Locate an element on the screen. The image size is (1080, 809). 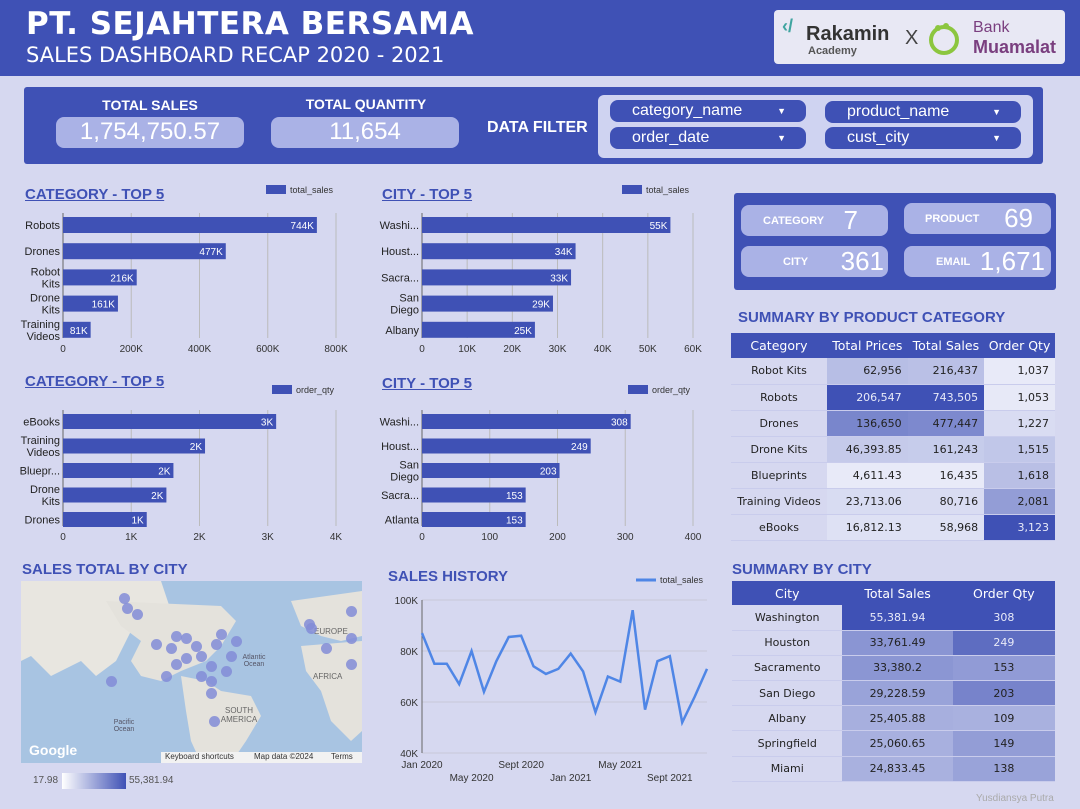
filter-category-name: category_name ▼ is located at coordinates (708, 111).